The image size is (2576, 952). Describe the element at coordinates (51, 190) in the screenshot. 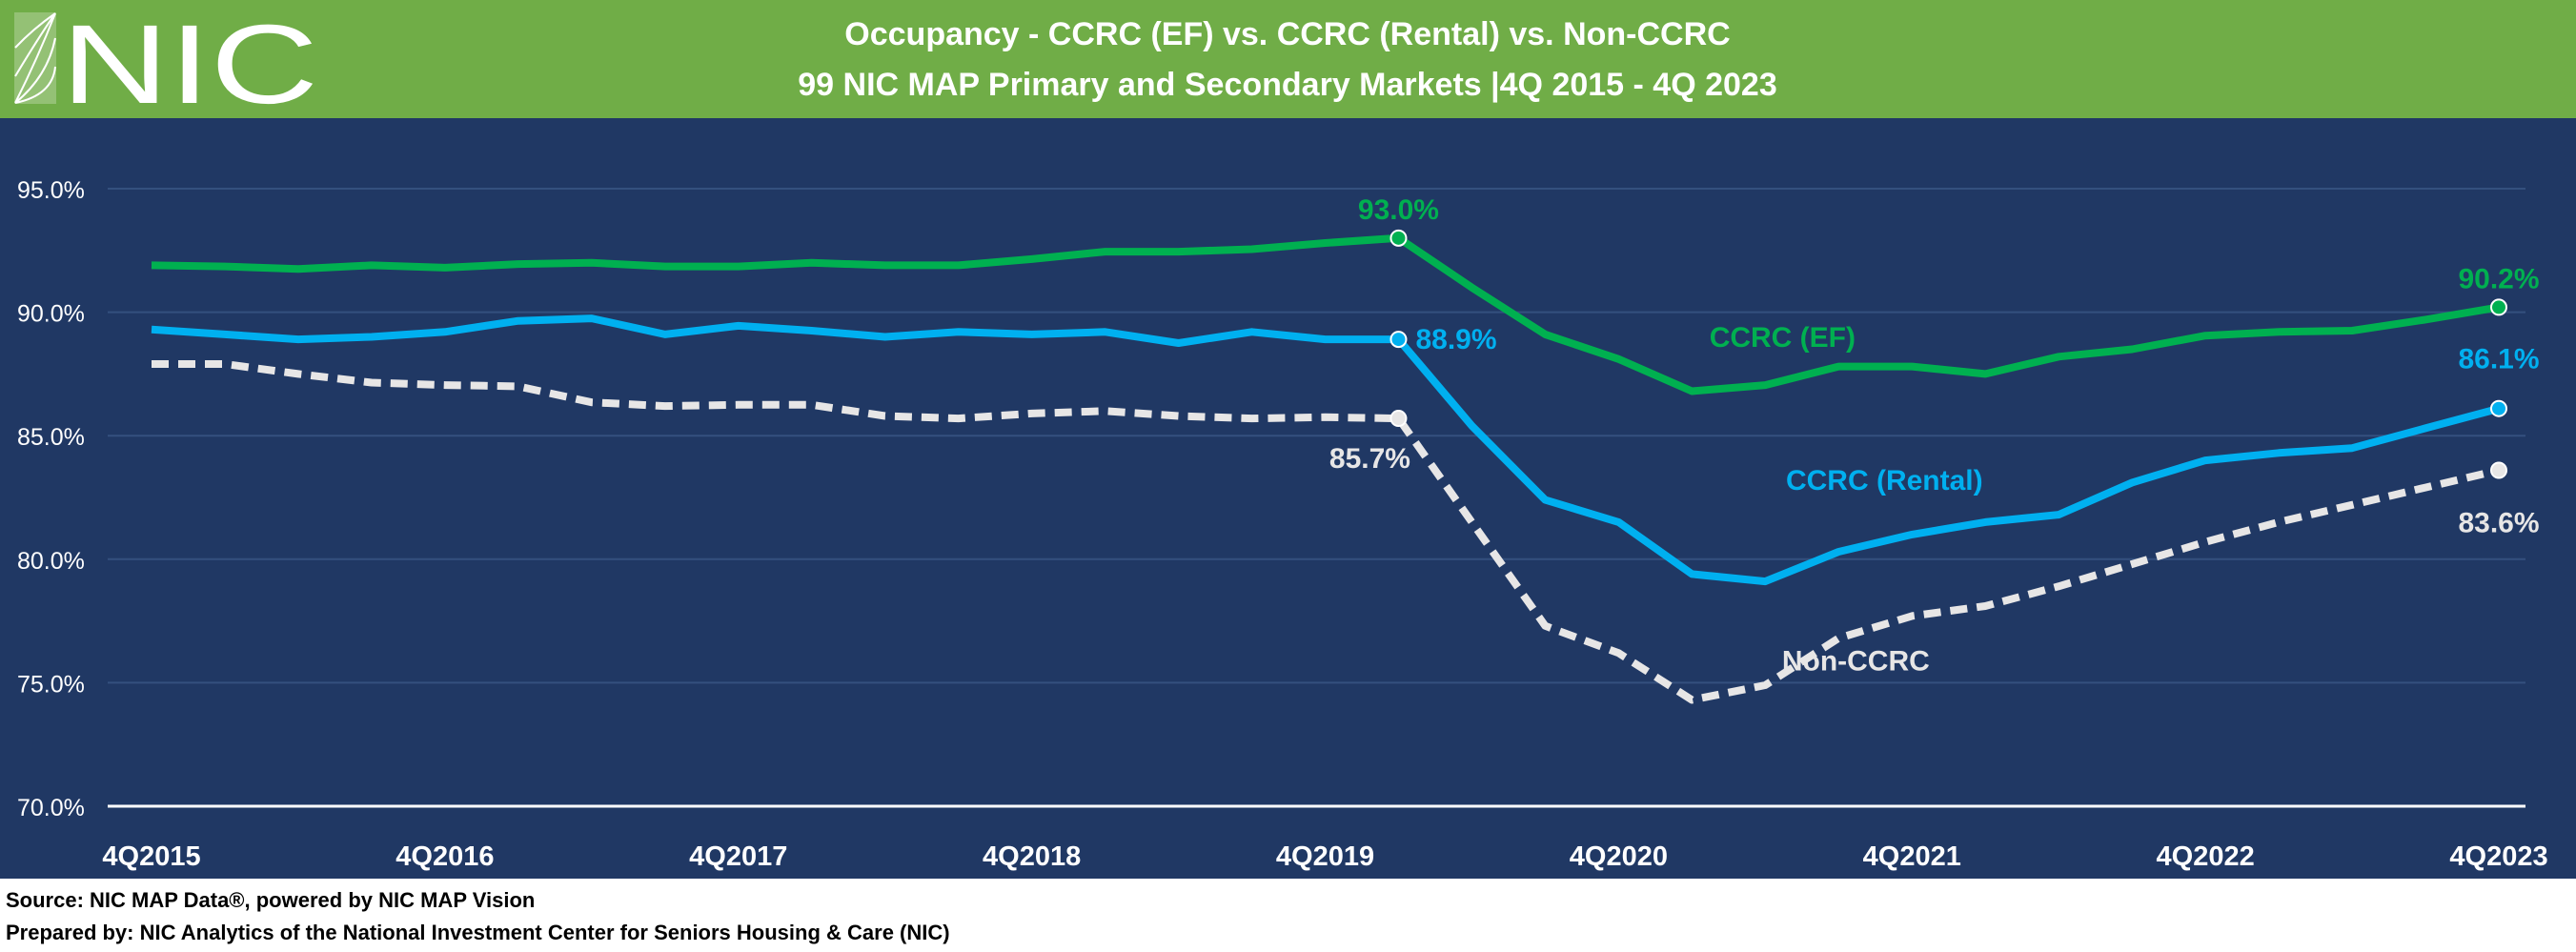

I see `y-tick-label: 95.0%` at that location.